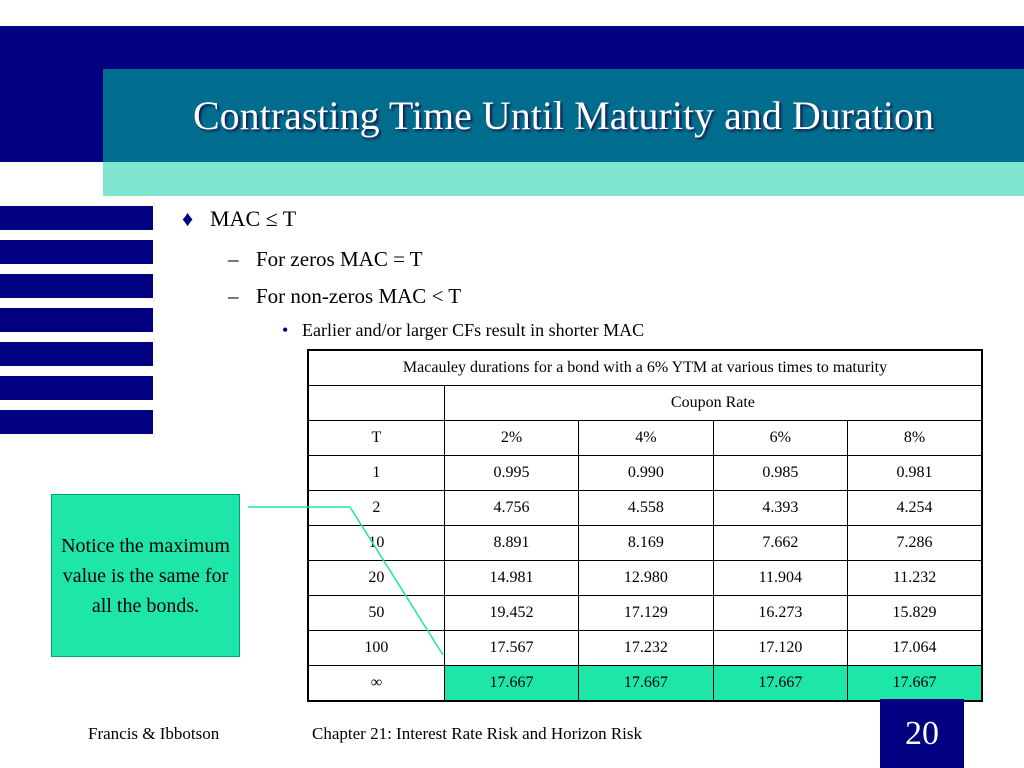 This screenshot has width=1024, height=768. What do you see at coordinates (376, 648) in the screenshot?
I see `maturity-cell: 100` at bounding box center [376, 648].